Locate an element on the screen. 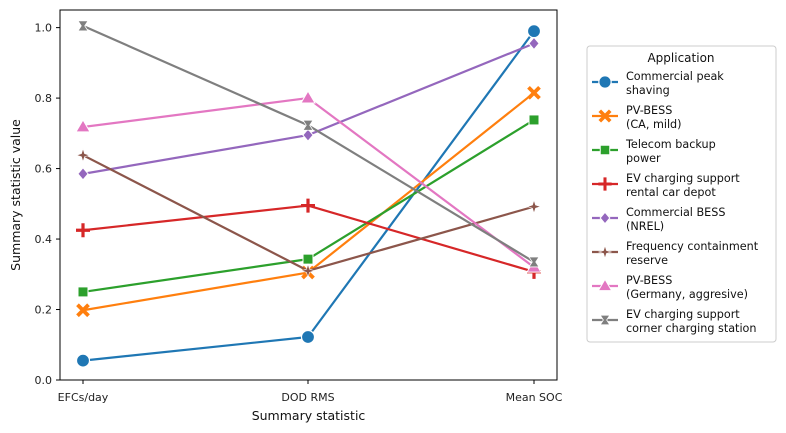 The width and height of the screenshot is (786, 433). legend-label: (NREL) is located at coordinates (645, 226).